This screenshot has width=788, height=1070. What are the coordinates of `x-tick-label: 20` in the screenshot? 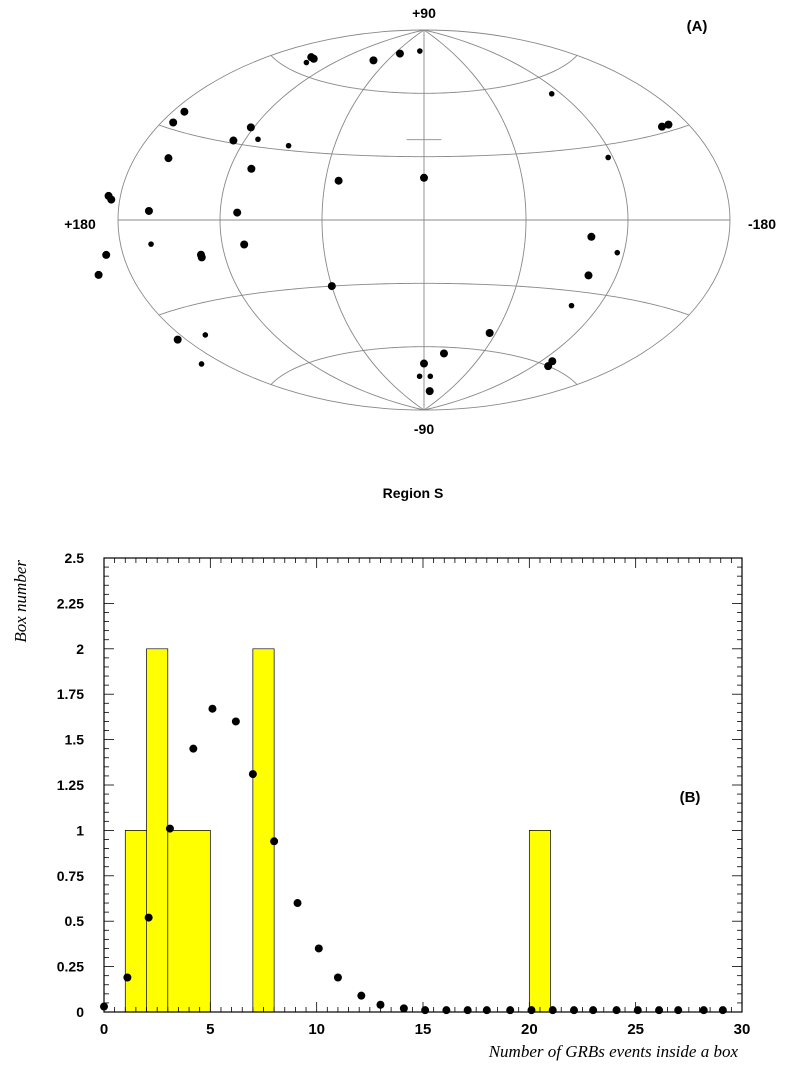 It's located at (529, 1029).